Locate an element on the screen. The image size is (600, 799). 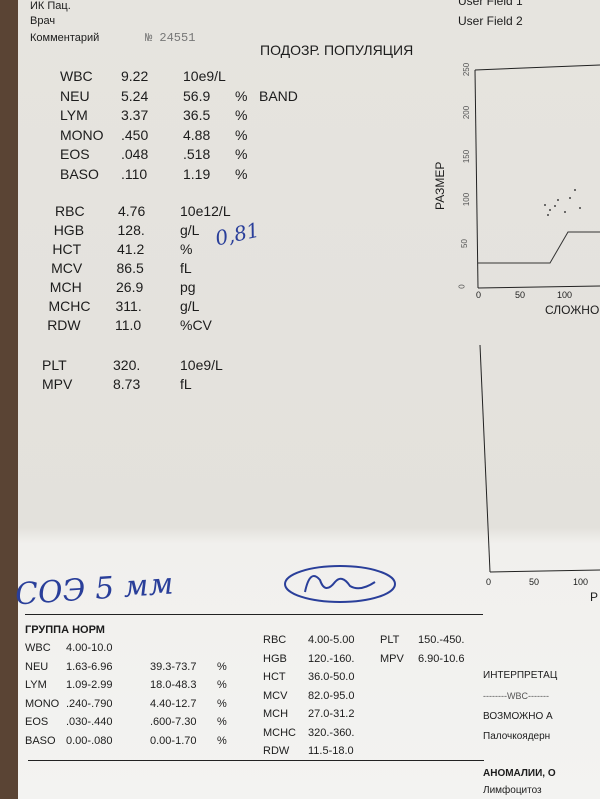
result-unit: 10e9/L is located at coordinates (201, 365).